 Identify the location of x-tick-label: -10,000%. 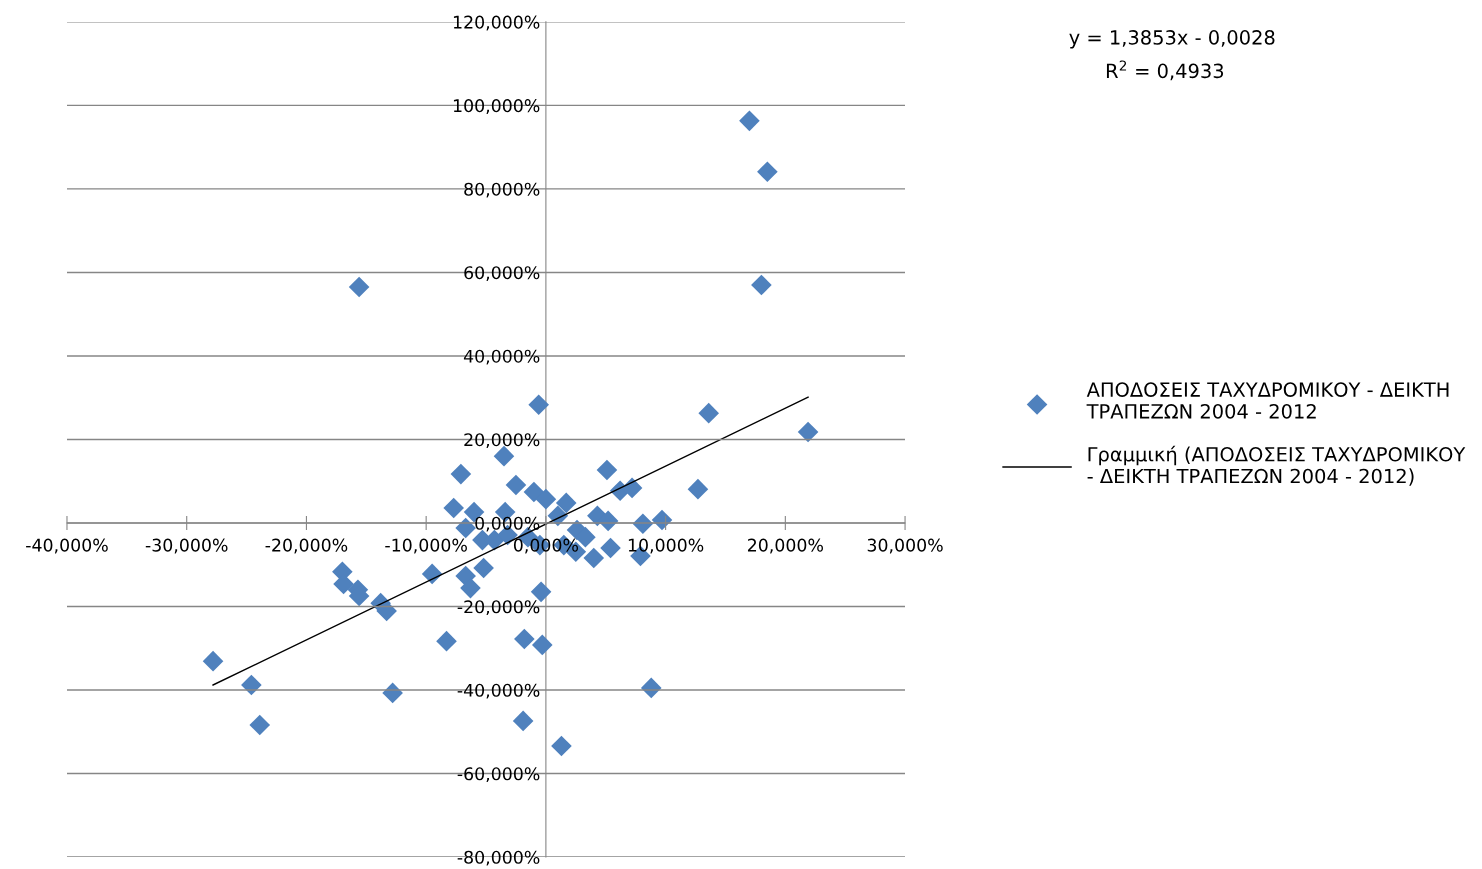
(426, 546).